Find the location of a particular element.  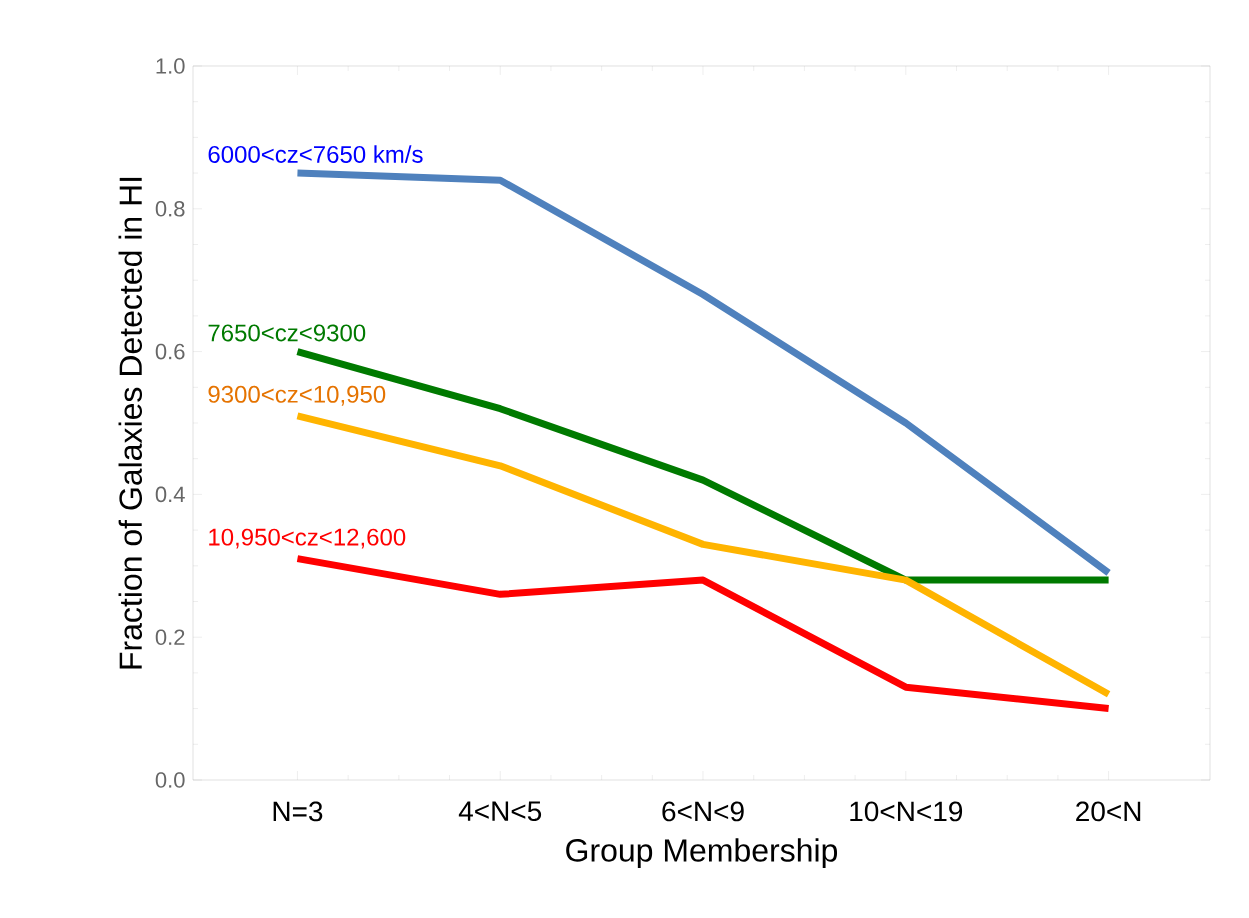

series-label: 10,950<cz<12,600 is located at coordinates (307, 538).